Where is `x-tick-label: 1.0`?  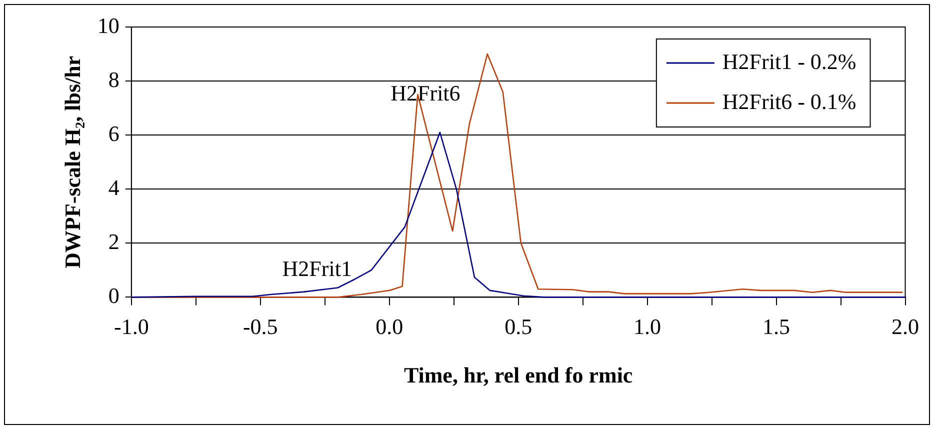
x-tick-label: 1.0 is located at coordinates (648, 327).